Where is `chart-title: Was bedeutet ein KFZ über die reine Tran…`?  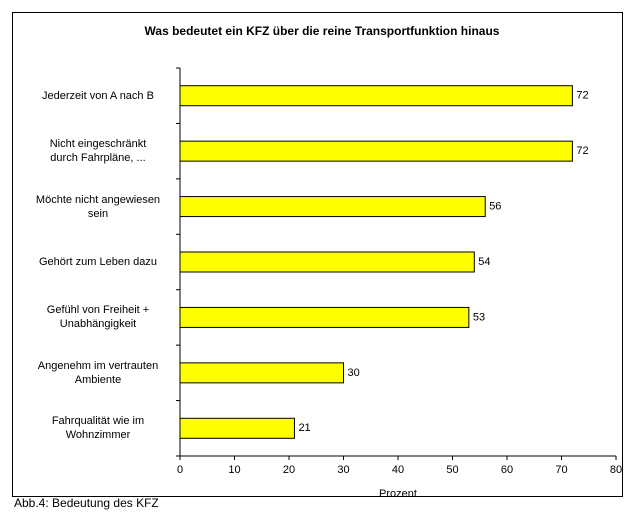
chart-title: Was bedeutet ein KFZ über die reine Tran… is located at coordinates (322, 31).